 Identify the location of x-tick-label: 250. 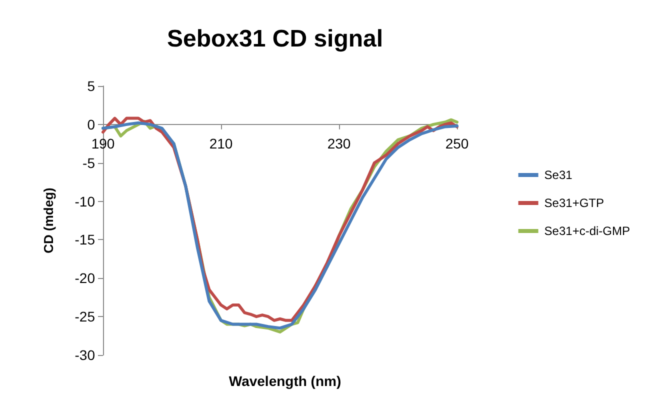
(457, 143).